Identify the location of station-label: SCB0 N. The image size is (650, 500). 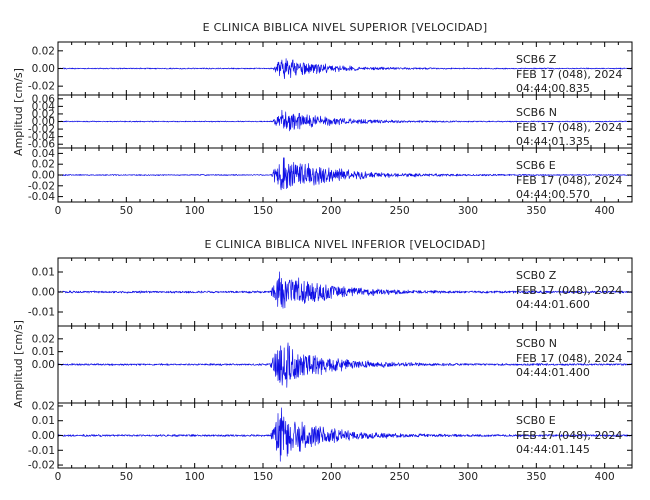
(536, 343).